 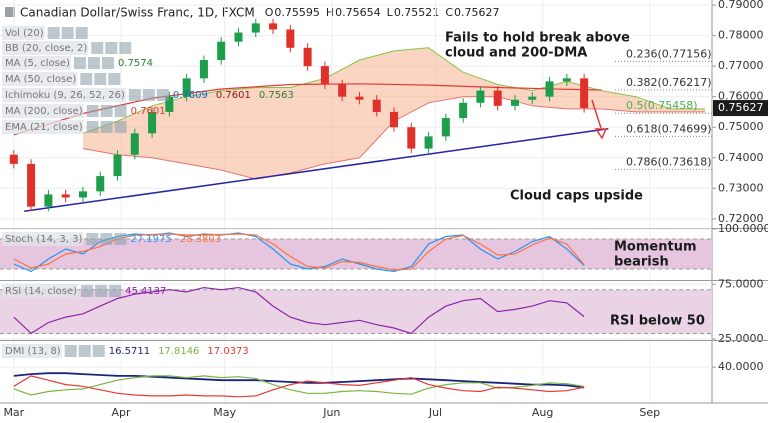 What do you see at coordinates (669, 53) in the screenshot?
I see `fib-label: 0.236(0.77156)` at bounding box center [669, 53].